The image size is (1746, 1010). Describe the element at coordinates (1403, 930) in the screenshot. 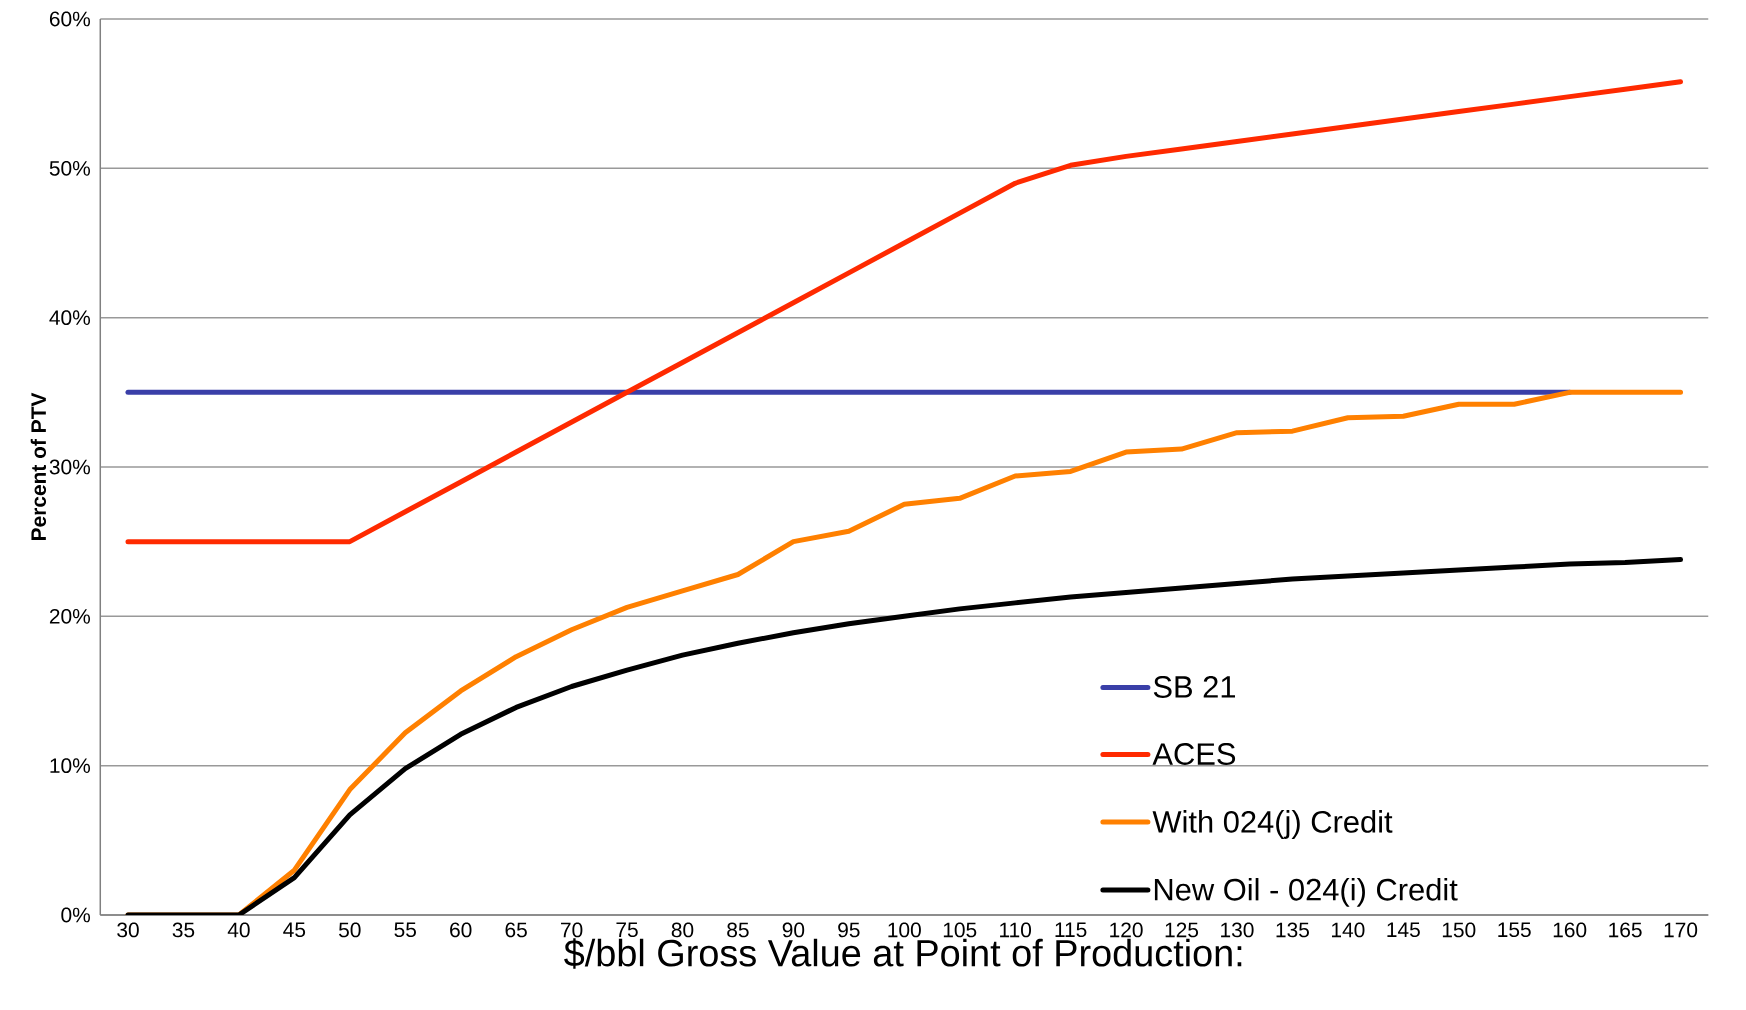

I see `x-tick-label: 145` at that location.